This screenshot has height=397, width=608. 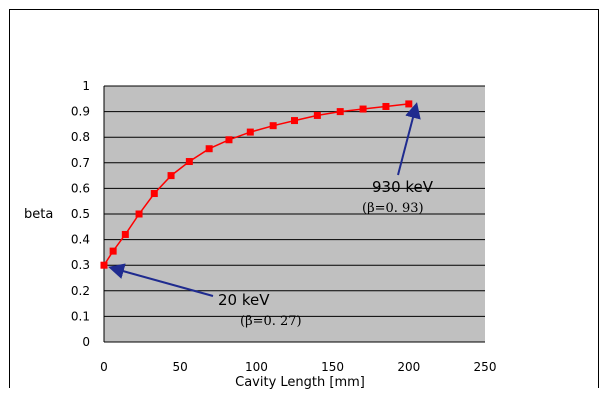 I want to click on y-tick-label: 0.9, so click(x=80, y=112).